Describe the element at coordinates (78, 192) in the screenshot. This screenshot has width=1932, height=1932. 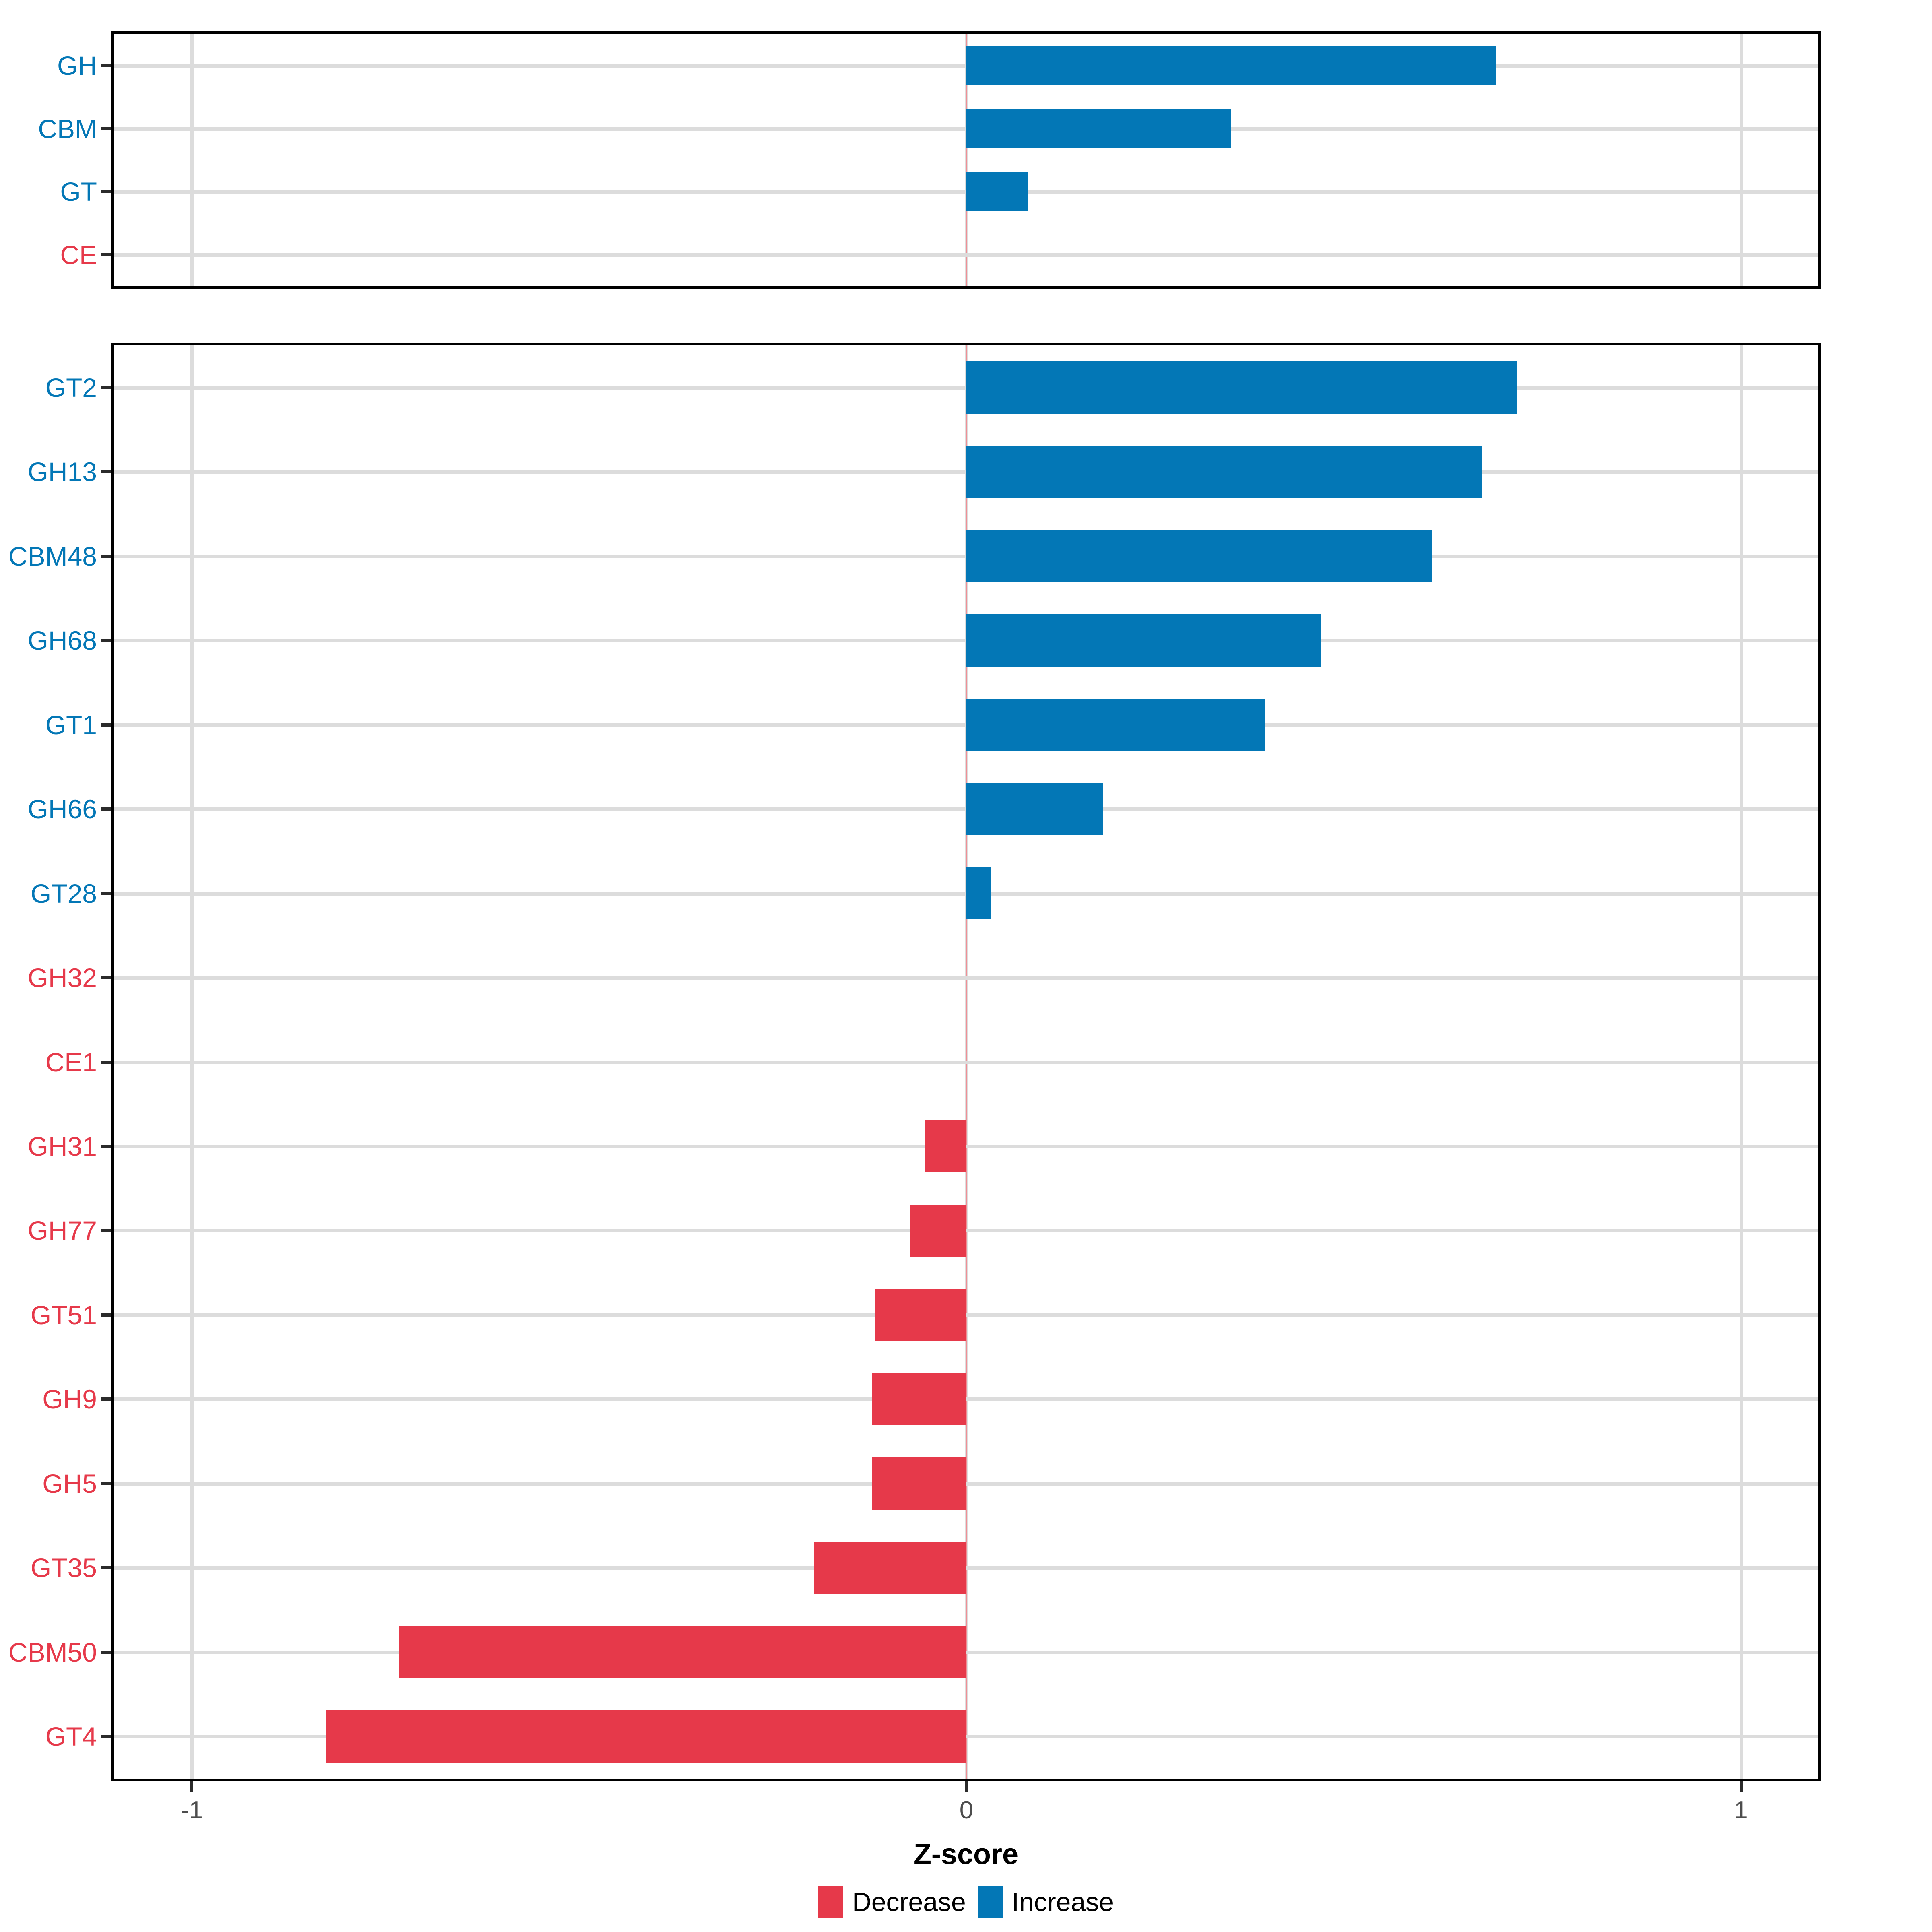
I see `y-axis-label-gt: GT` at that location.